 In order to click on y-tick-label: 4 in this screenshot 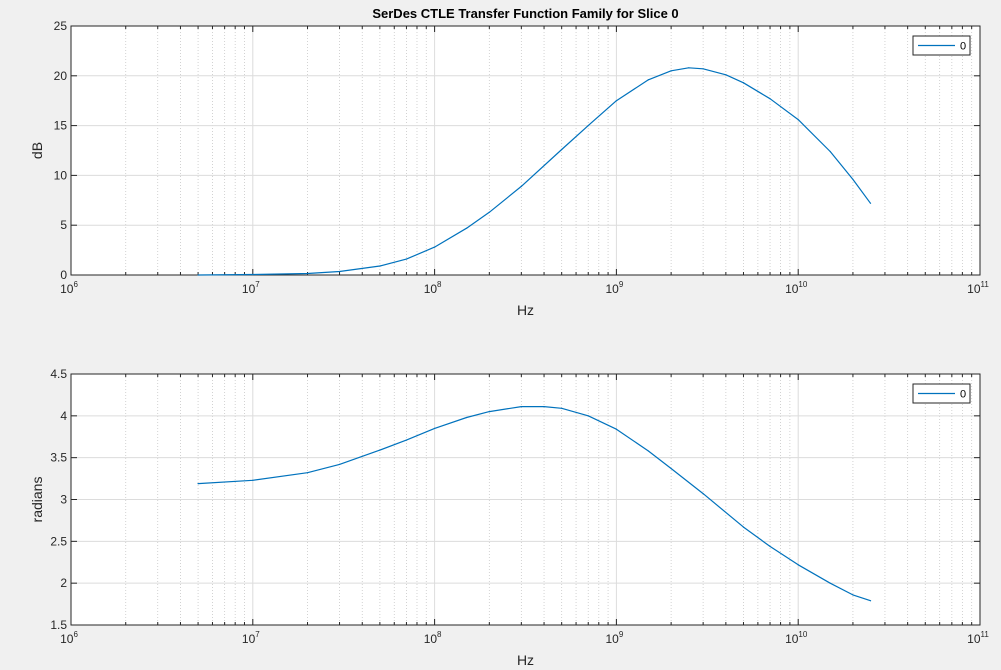, I will do `click(63, 416)`.